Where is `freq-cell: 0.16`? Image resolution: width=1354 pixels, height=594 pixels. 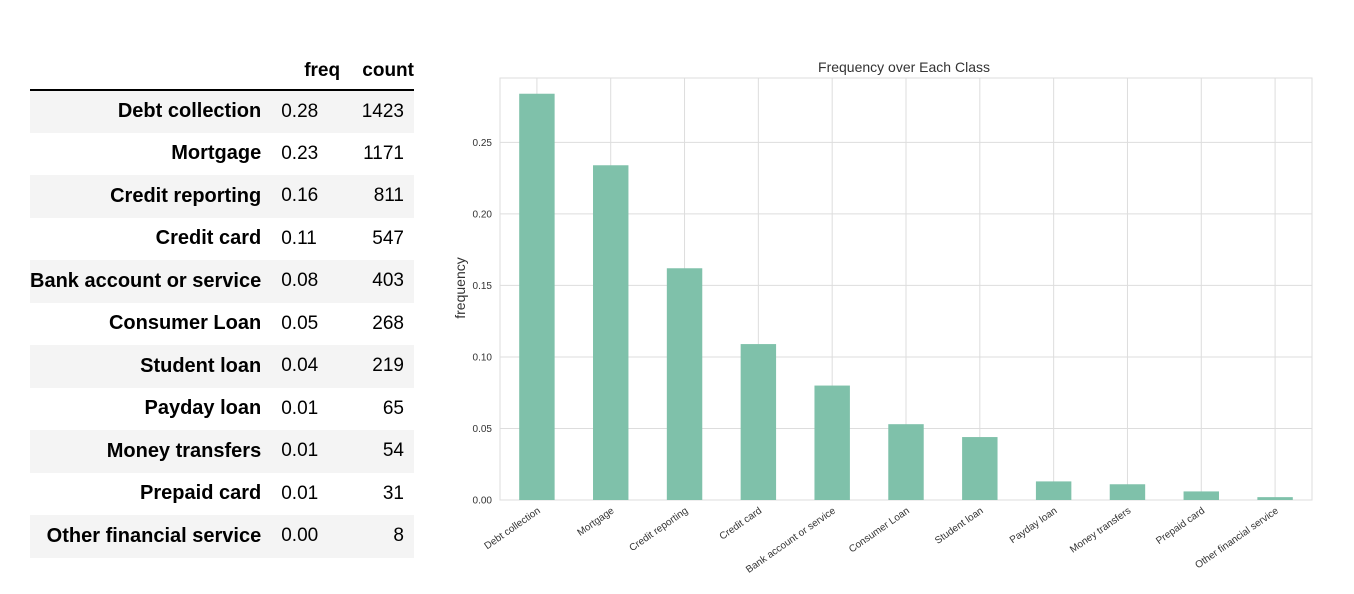
freq-cell: 0.16 is located at coordinates (300, 196).